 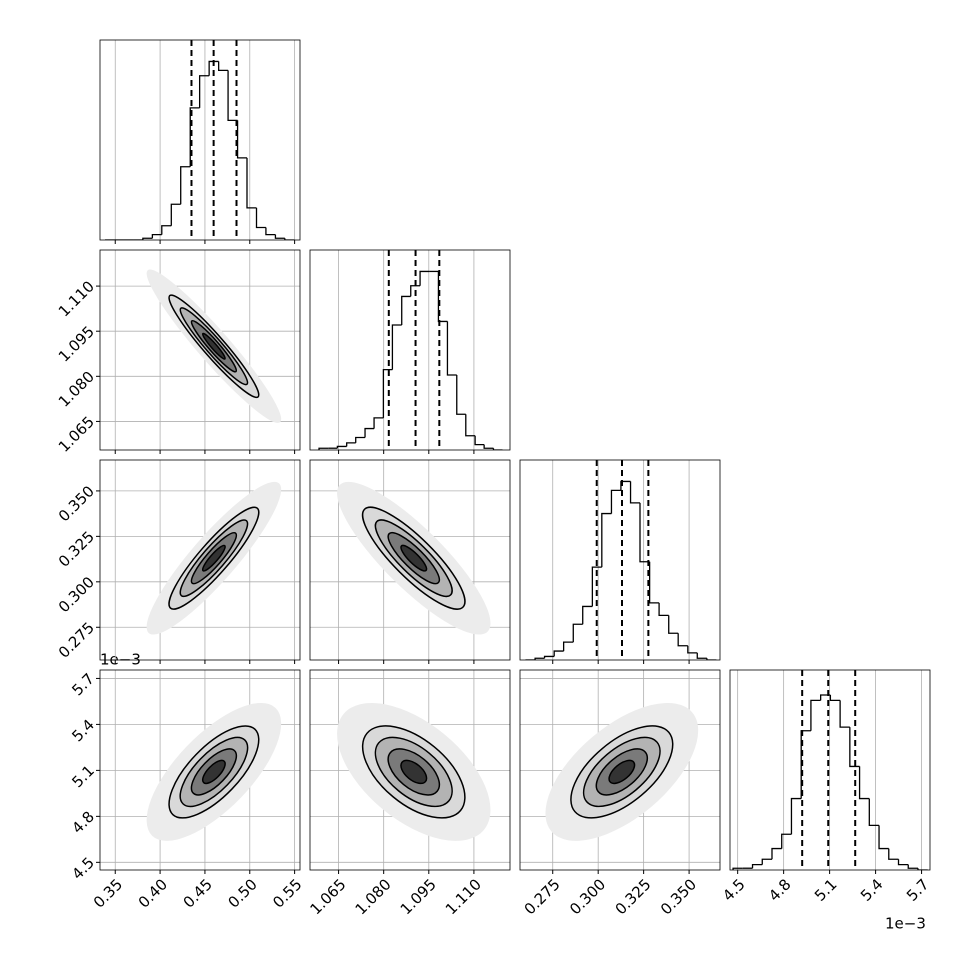 I want to click on y-tick-label: 0.300, so click(x=76, y=594).